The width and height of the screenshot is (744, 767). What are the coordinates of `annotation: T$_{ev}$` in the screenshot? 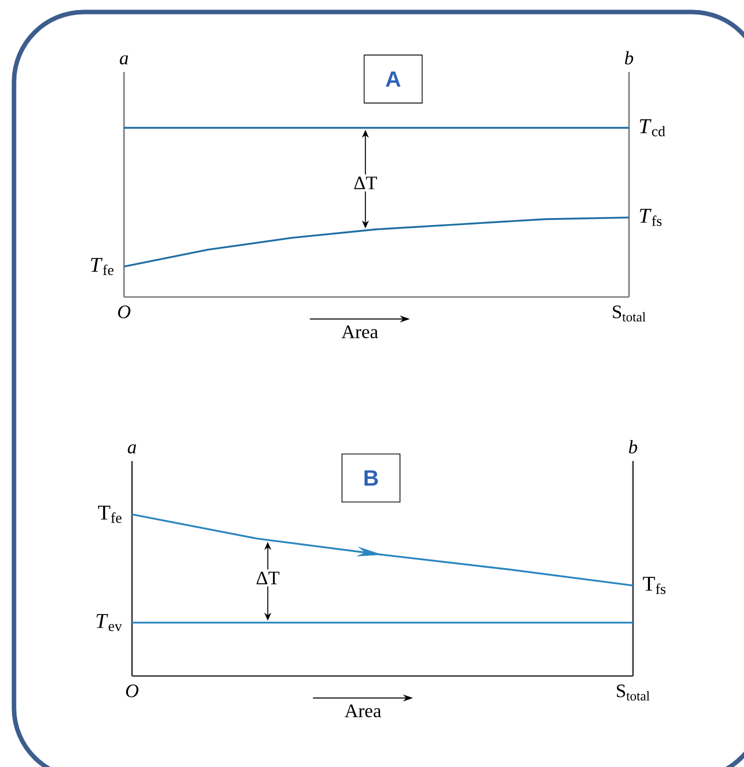 It's located at (109, 623).